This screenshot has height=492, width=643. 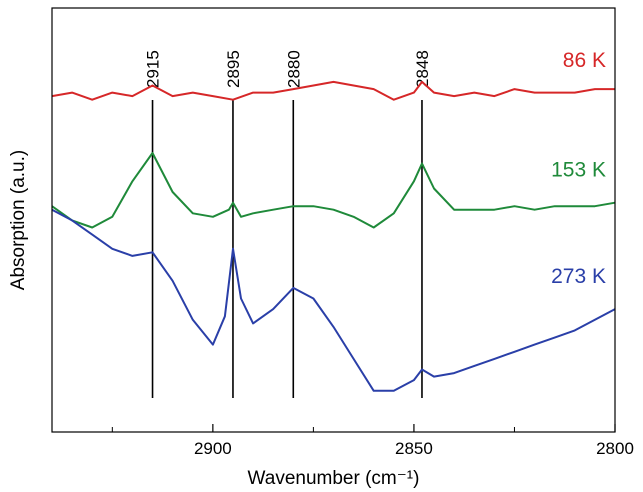 What do you see at coordinates (584, 60) in the screenshot?
I see `series-label-86-k: 86 K` at bounding box center [584, 60].